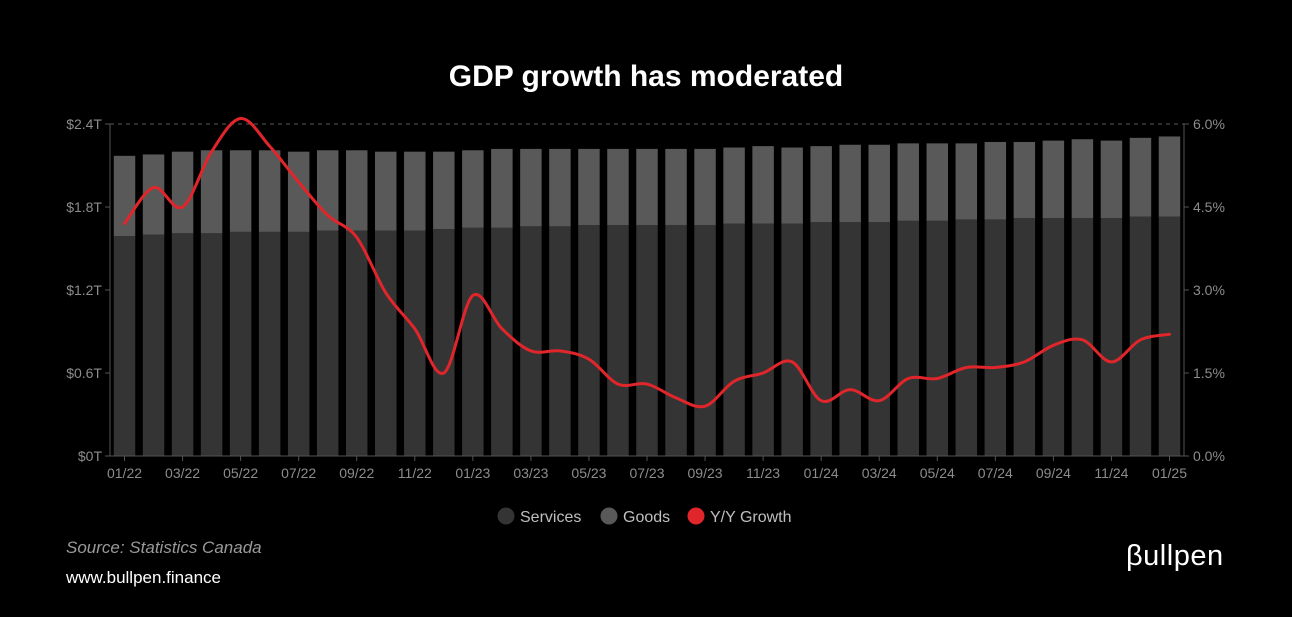 The height and width of the screenshot is (617, 1292). Describe the element at coordinates (646, 517) in the screenshot. I see `legend-label: Goods` at that location.